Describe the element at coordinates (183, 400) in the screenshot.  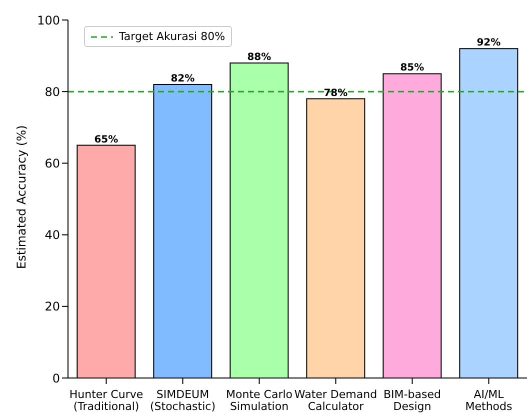
I see `x-tick-label: SIMDEUM (Stochastic)` at that location.